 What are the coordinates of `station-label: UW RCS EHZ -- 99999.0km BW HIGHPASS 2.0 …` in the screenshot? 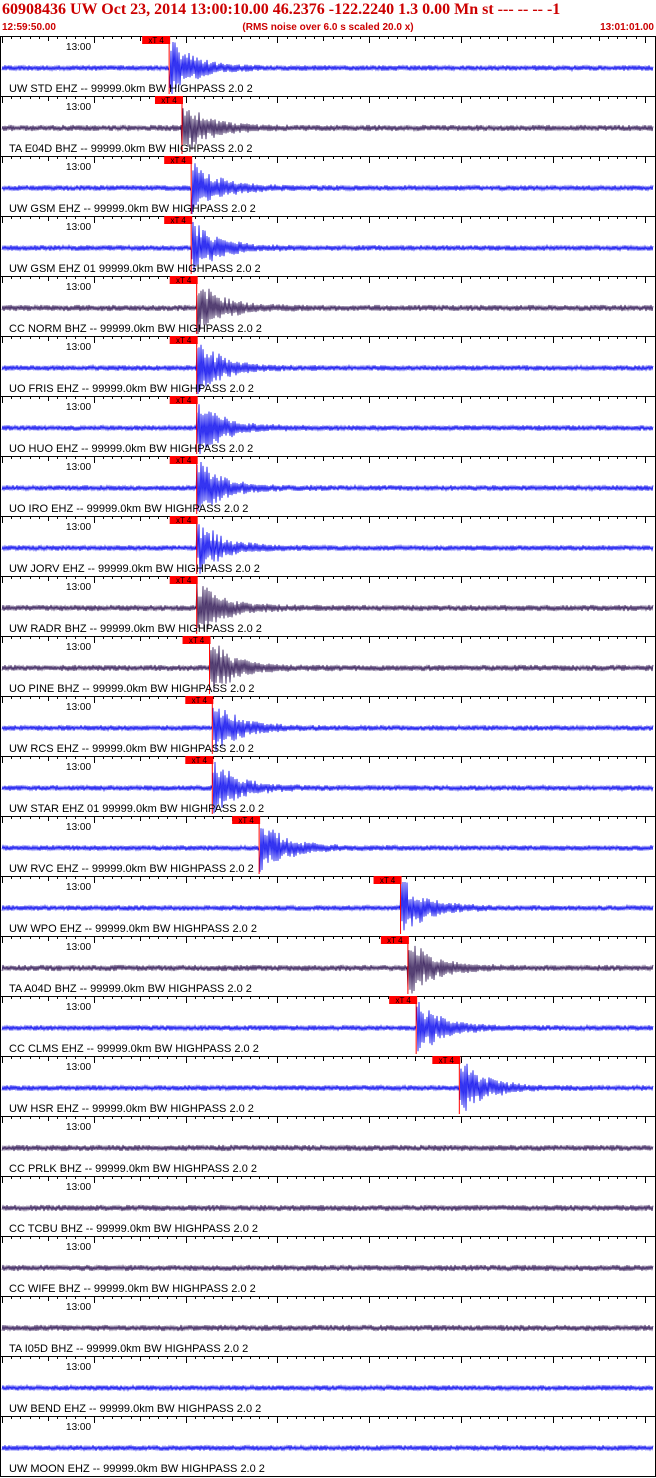 It's located at (131, 749).